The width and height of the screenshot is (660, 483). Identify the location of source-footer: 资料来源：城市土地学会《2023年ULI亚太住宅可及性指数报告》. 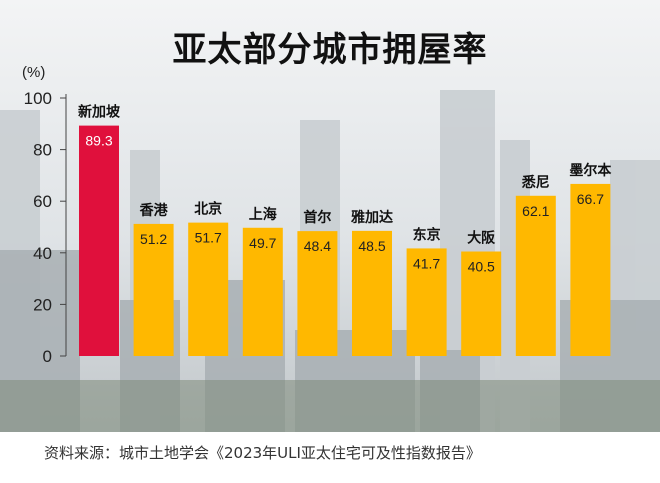
(330, 457).